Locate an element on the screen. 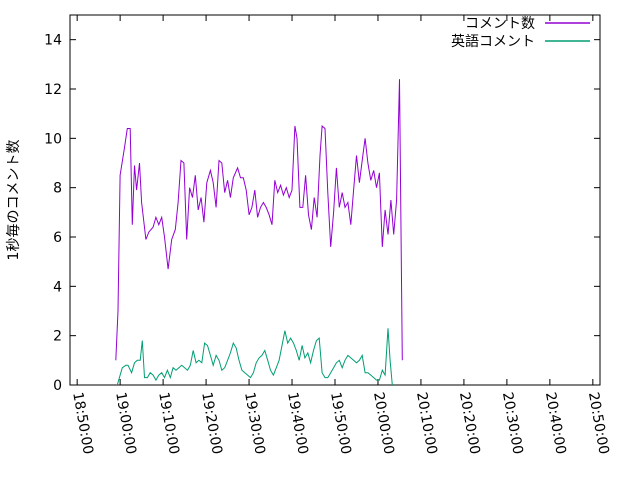 The image size is (640, 480). x-tick-label: 20:00:00 is located at coordinates (383, 423).